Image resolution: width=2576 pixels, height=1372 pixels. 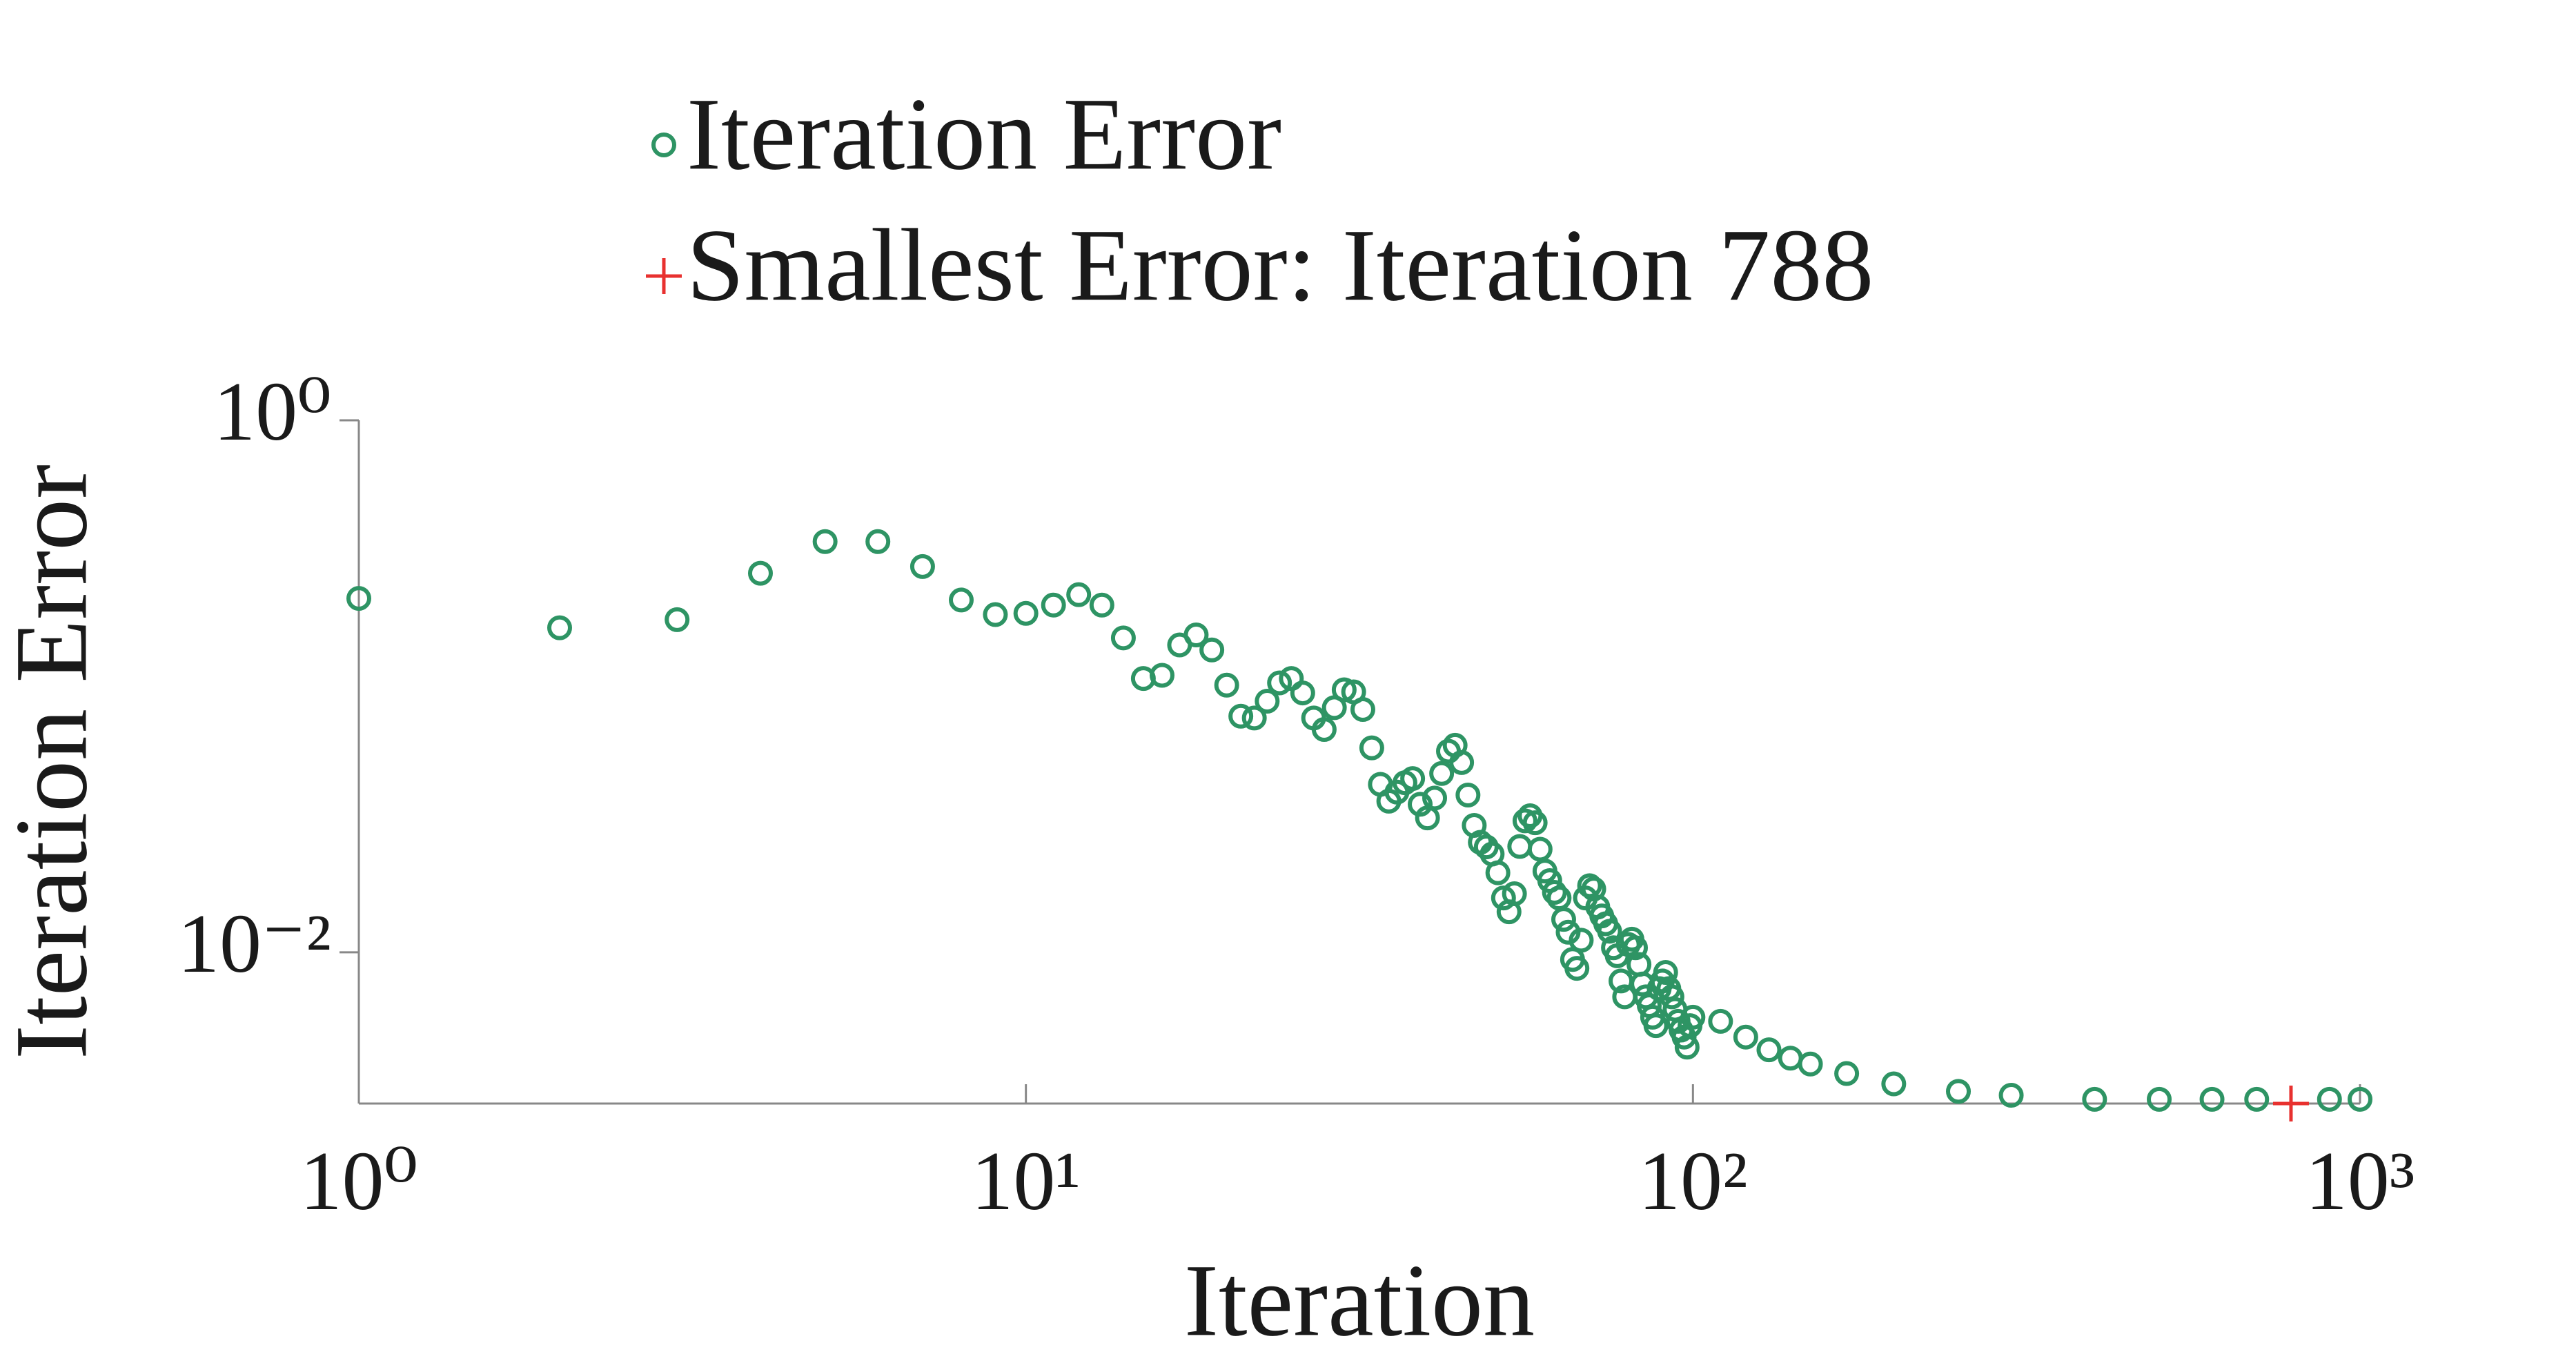 I want to click on y-tick-label: 10⁰, so click(x=272, y=411).